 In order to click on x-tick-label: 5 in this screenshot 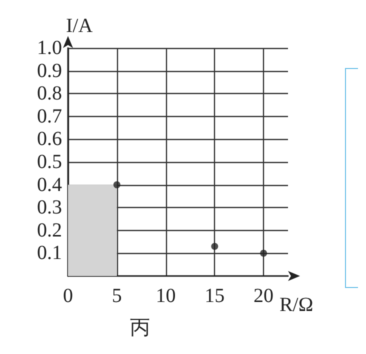, I will do `click(117, 296)`.